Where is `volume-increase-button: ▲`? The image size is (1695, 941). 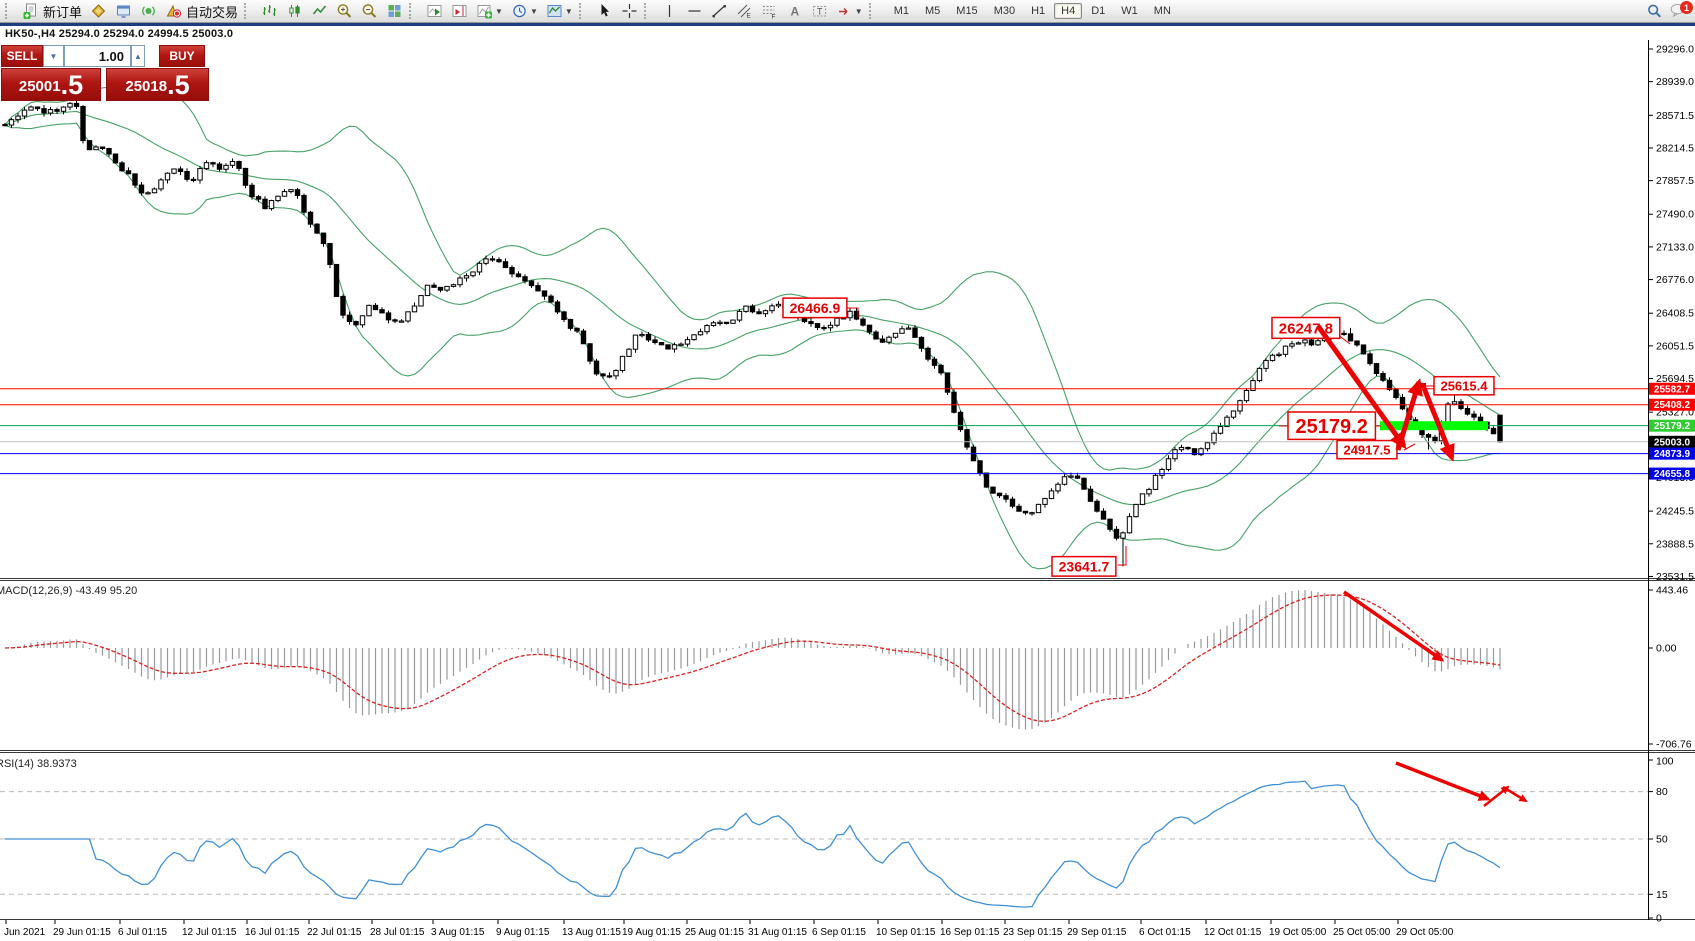
volume-increase-button: ▲ is located at coordinates (138, 56).